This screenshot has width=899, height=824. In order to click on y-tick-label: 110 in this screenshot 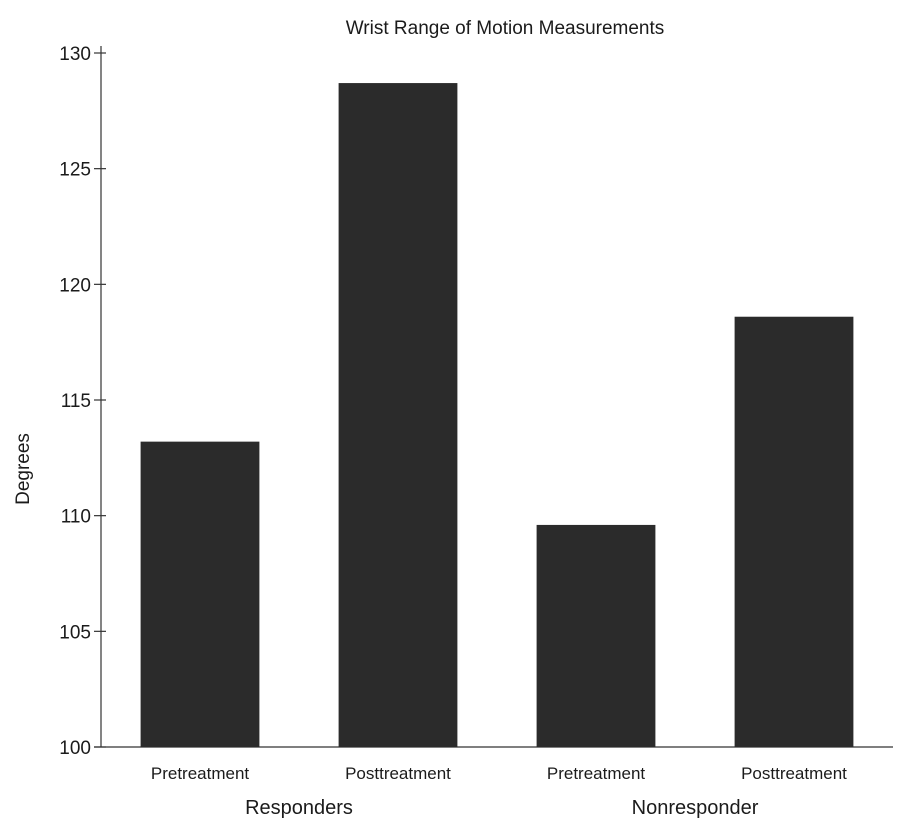, I will do `click(76, 517)`.